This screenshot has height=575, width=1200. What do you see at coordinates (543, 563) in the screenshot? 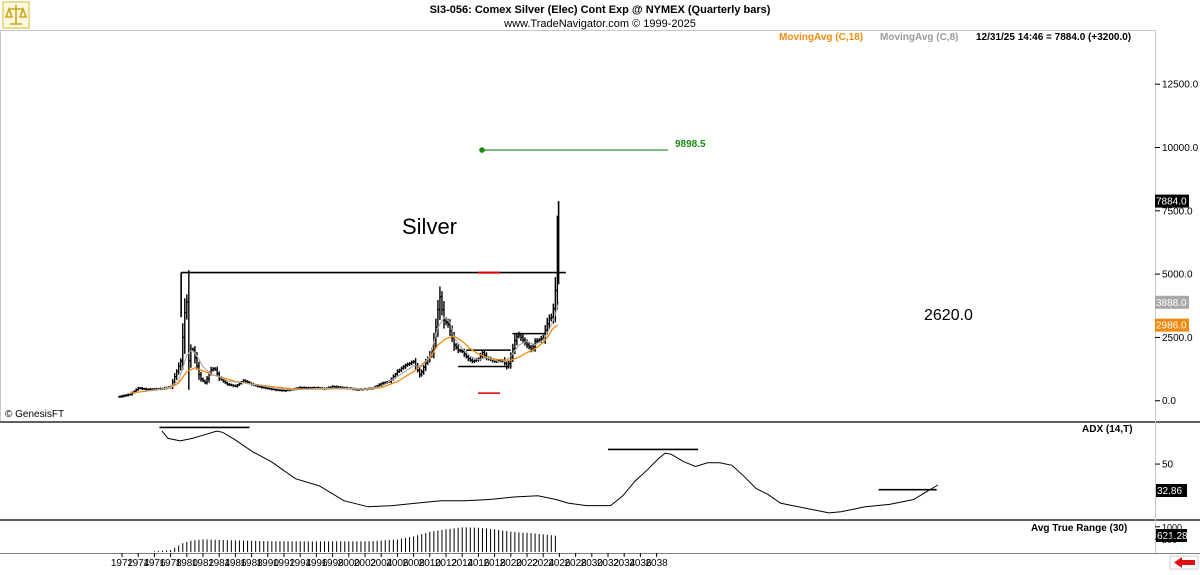
I see `x-axis-tick-label: 2024` at bounding box center [543, 563].